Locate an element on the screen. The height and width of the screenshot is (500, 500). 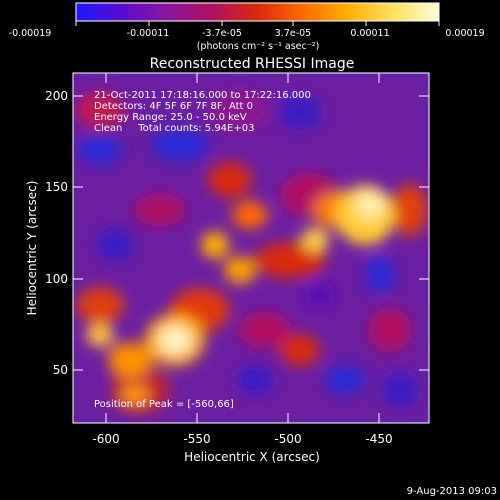
colorbar-tick-label: -0.00011 is located at coordinates (148, 33).